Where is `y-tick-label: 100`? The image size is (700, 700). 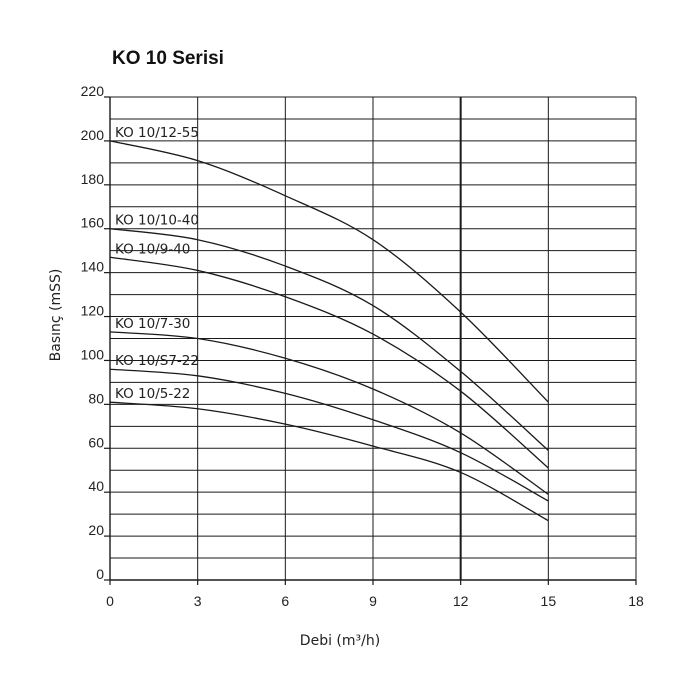
y-tick-label: 100 is located at coordinates (93, 354).